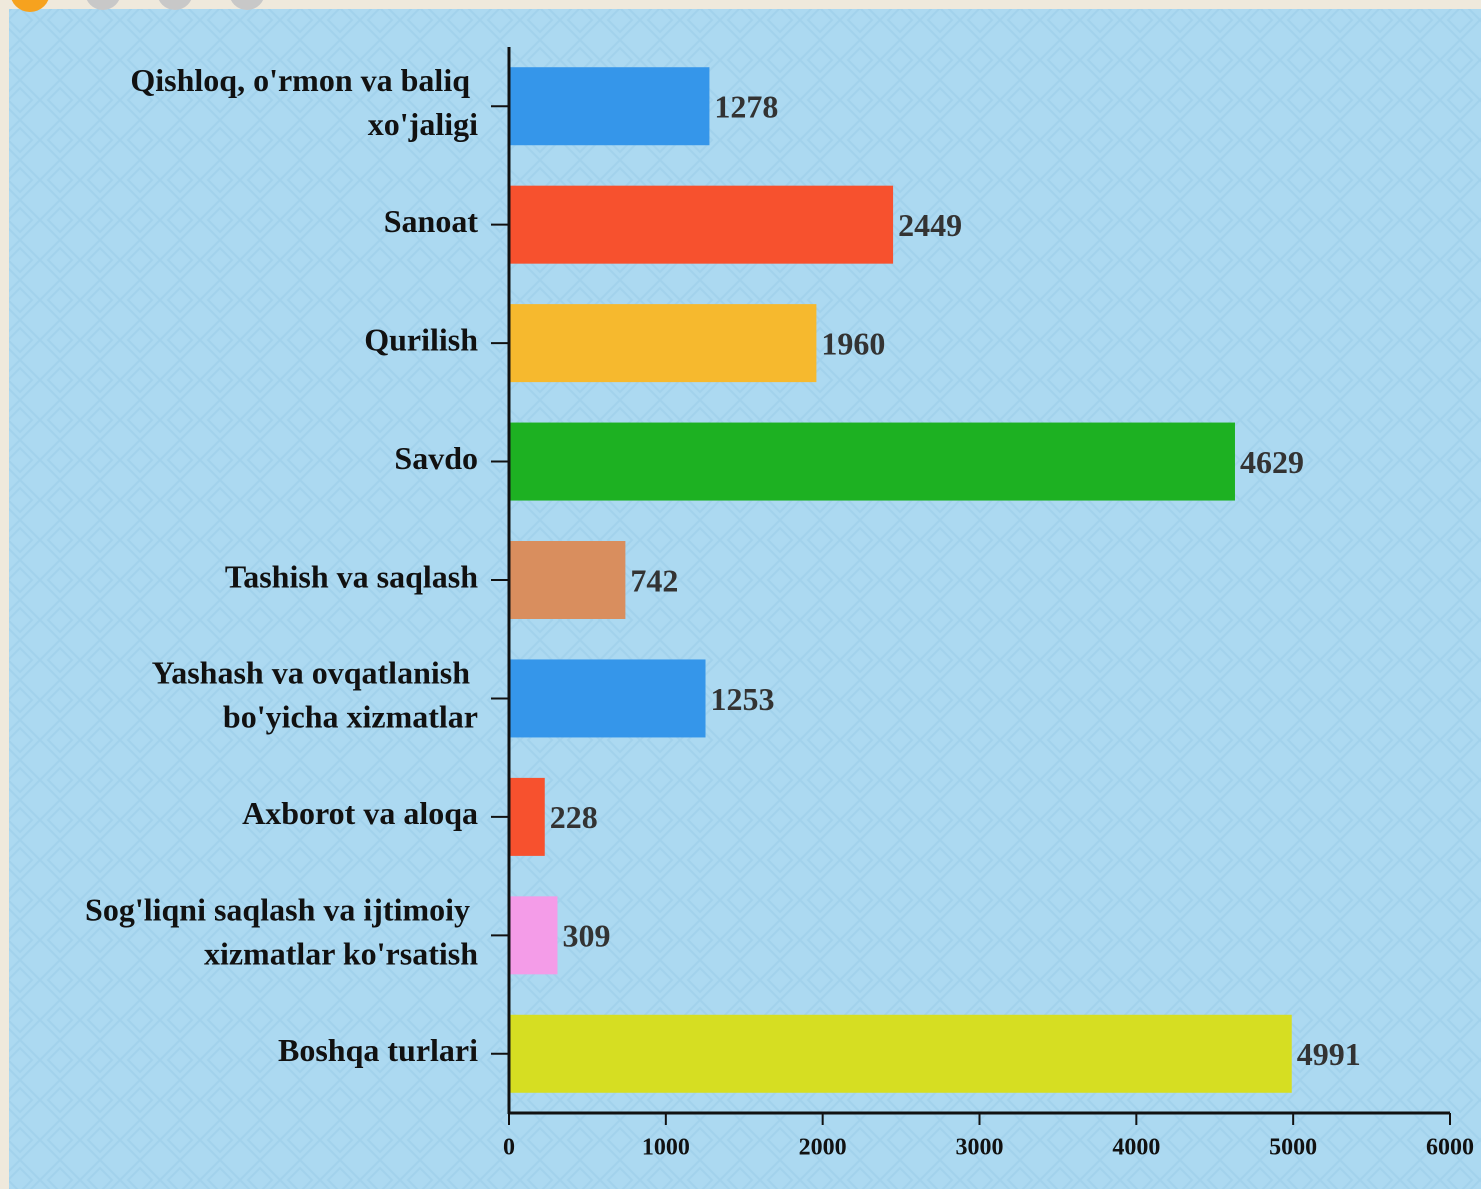 This screenshot has height=1189, width=1481. I want to click on x-tick-label: 6000, so click(1450, 1148).